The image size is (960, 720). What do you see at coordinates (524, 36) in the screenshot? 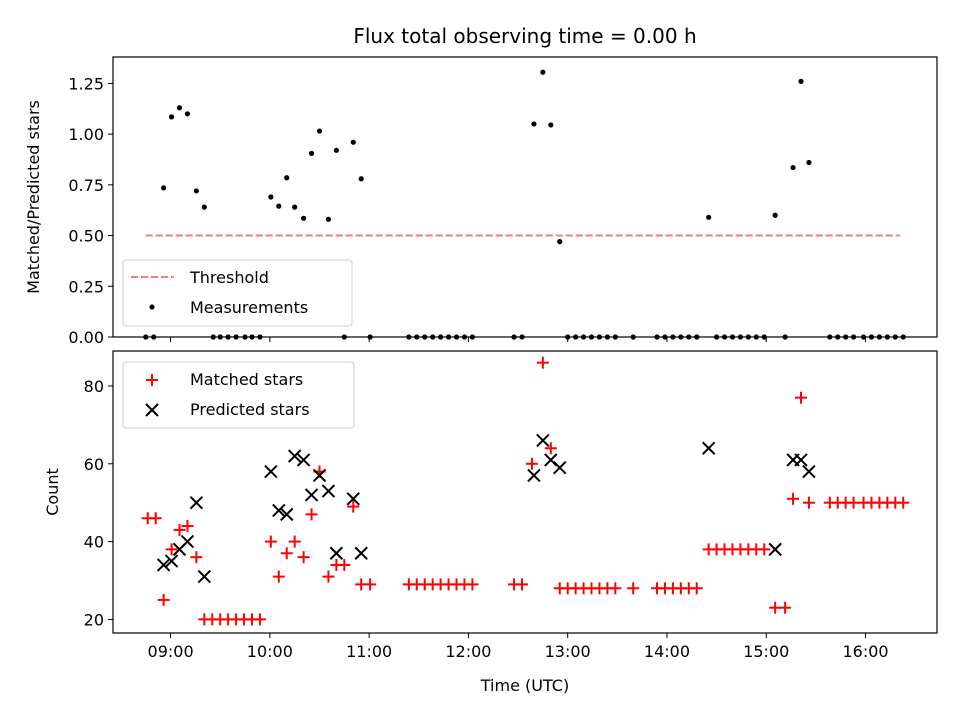
I see `chart-title: Flux total observing time = 0.00 h` at bounding box center [524, 36].